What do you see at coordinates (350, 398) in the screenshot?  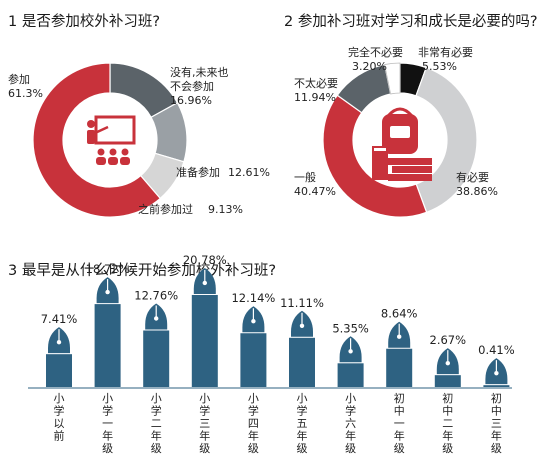 I see `bar-category-label-6: 小` at bounding box center [350, 398].